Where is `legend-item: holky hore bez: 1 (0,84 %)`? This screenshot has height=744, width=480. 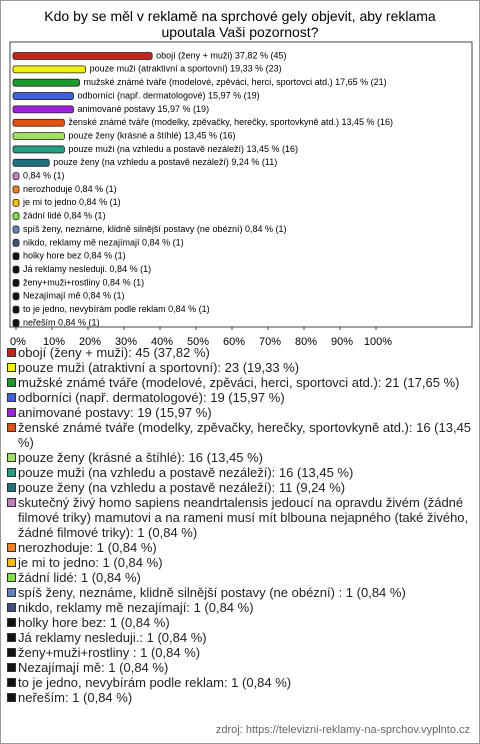 legend-item: holky hore bez: 1 (0,84 %) is located at coordinates (239, 622).